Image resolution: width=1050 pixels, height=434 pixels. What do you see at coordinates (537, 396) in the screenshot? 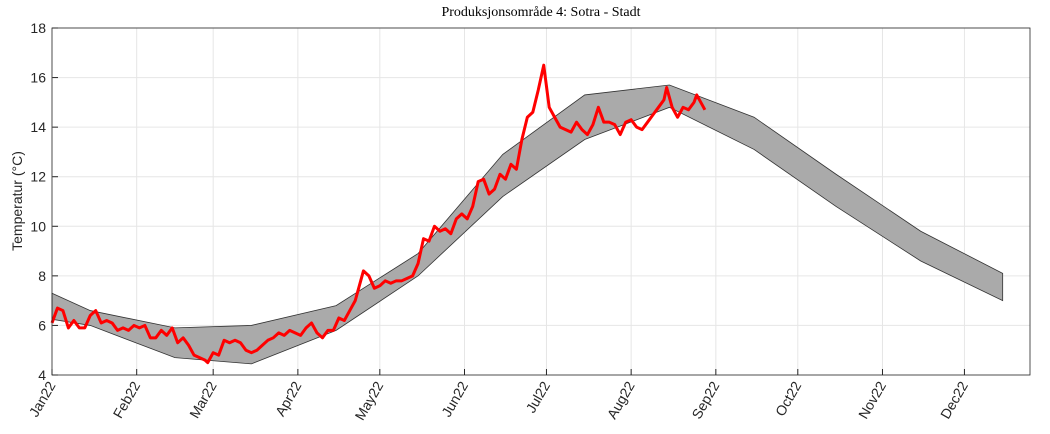
I see `x-tick-label: Jul22` at bounding box center [537, 396].